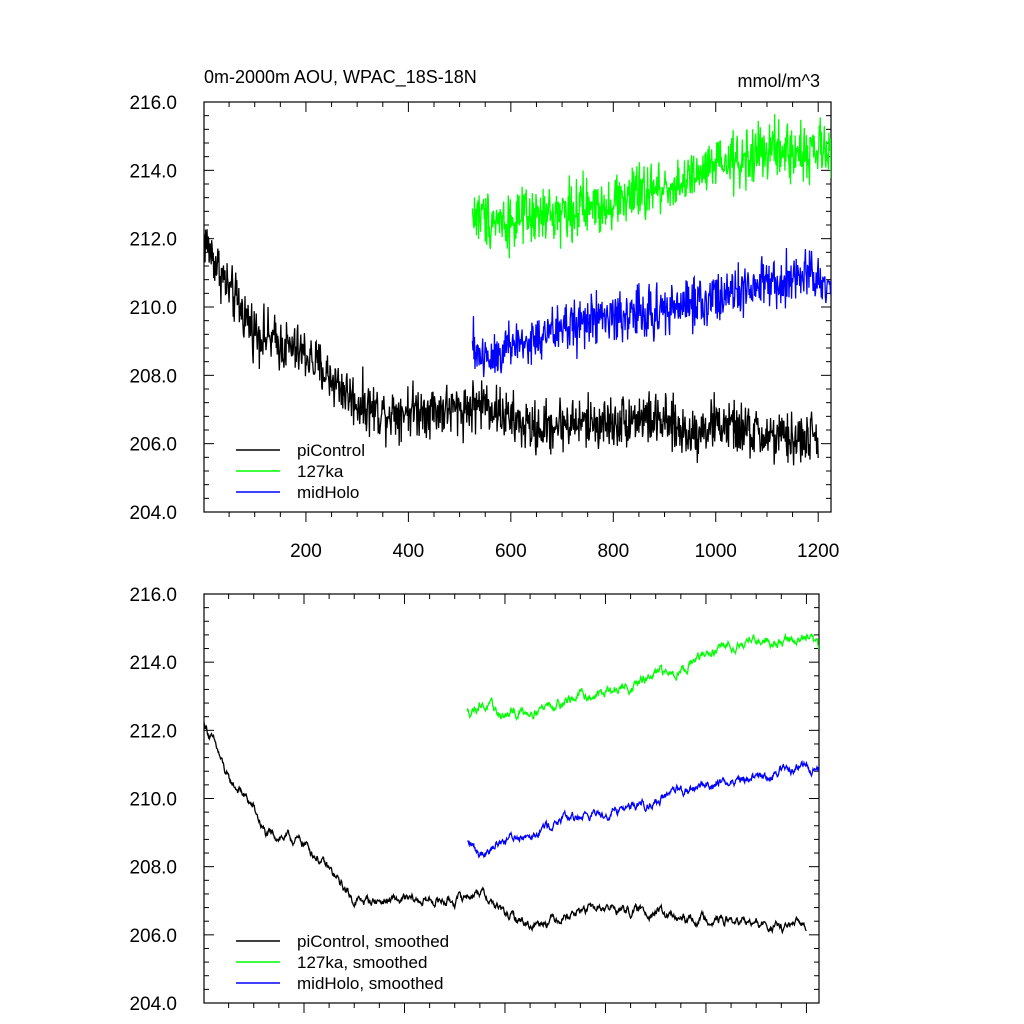 The height and width of the screenshot is (1024, 1024). What do you see at coordinates (651, 186) in the screenshot?
I see `series-line-127ka` at bounding box center [651, 186].